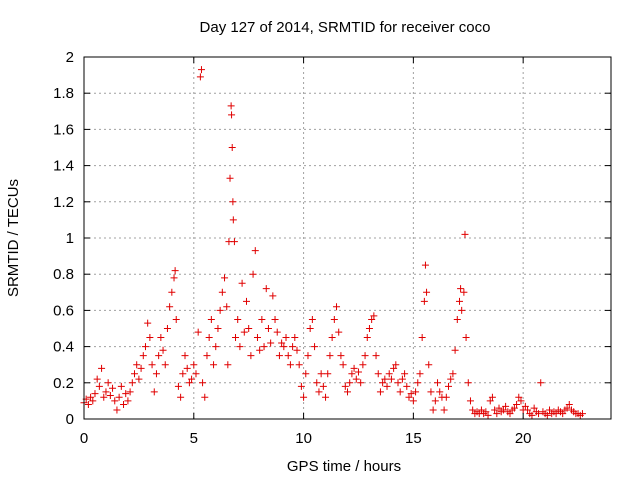 The height and width of the screenshot is (480, 640). What do you see at coordinates (63, 274) in the screenshot?
I see `y-tick-label: 0.8` at bounding box center [63, 274].